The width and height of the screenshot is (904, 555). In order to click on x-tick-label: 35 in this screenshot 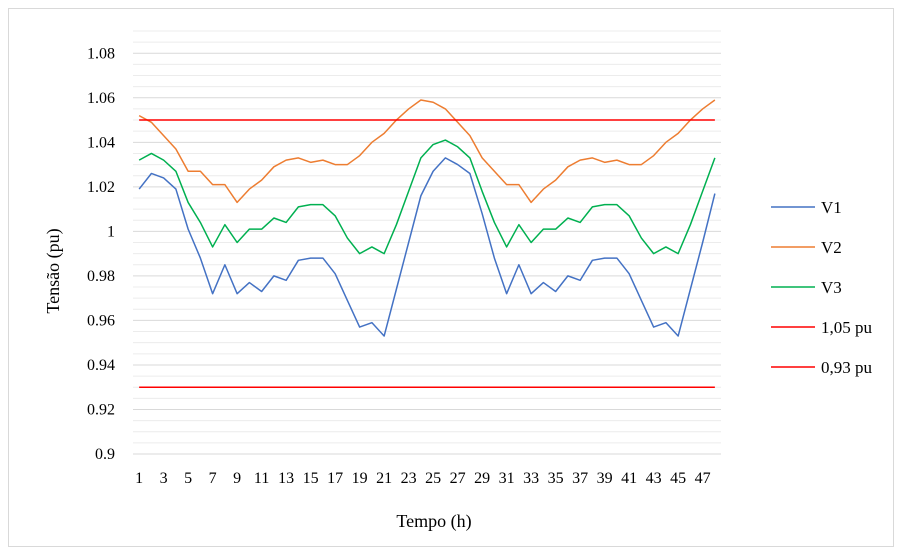, I will do `click(556, 478)`.